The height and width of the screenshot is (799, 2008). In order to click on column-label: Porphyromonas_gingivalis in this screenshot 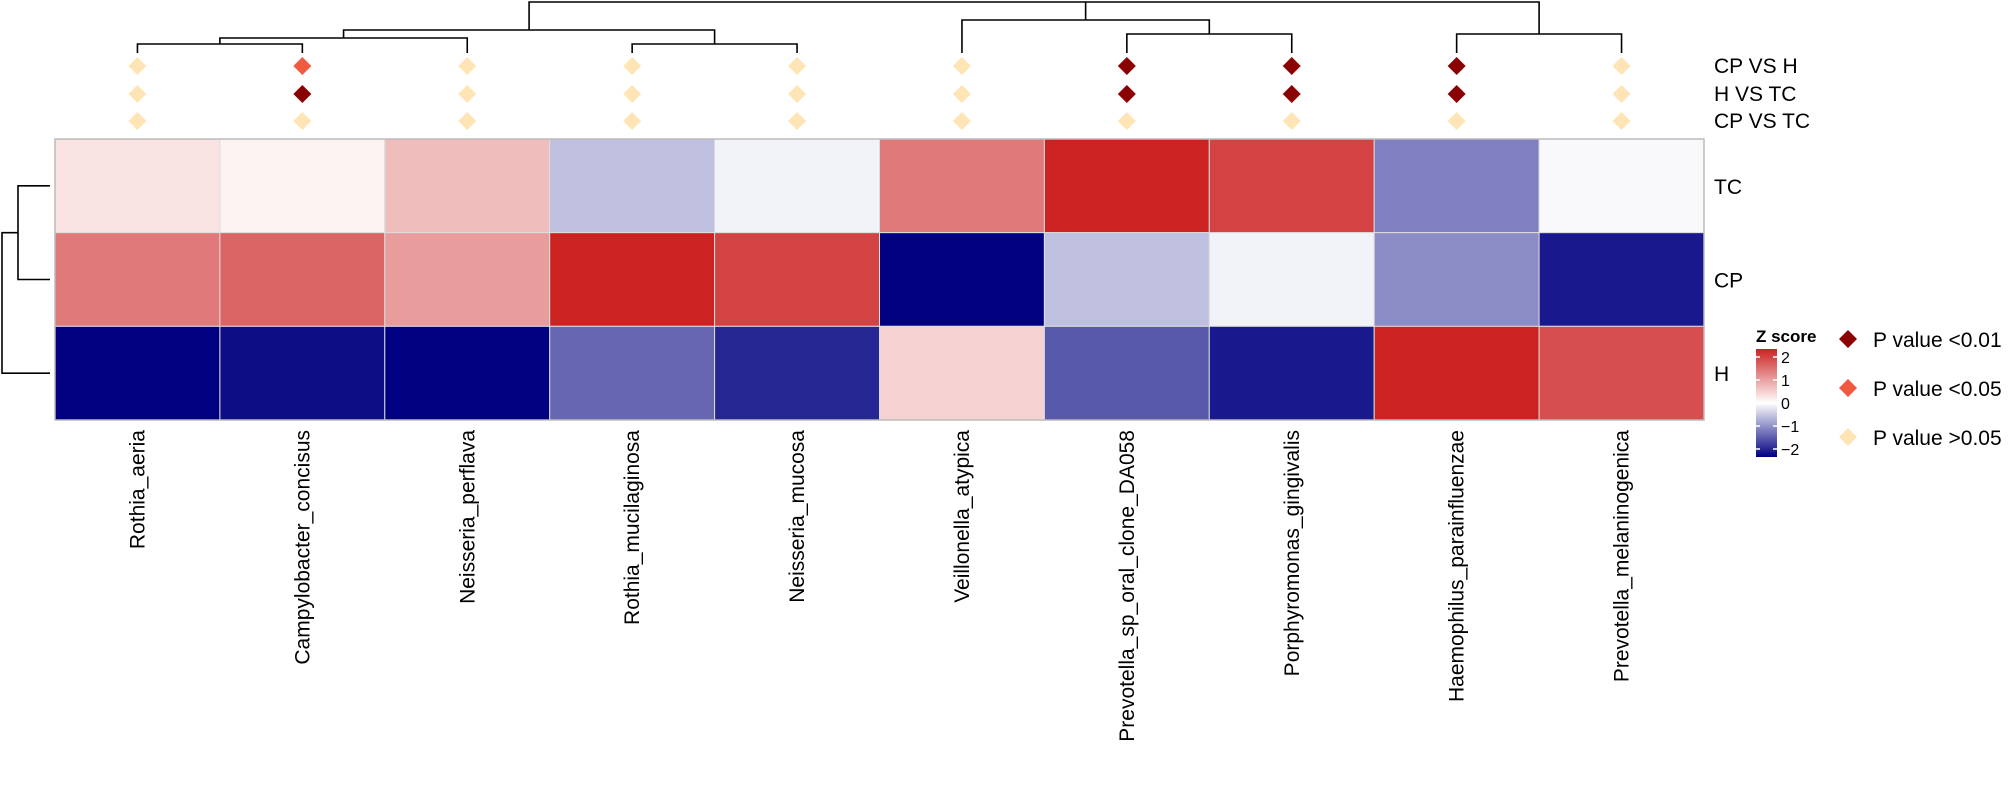, I will do `click(1292, 553)`.